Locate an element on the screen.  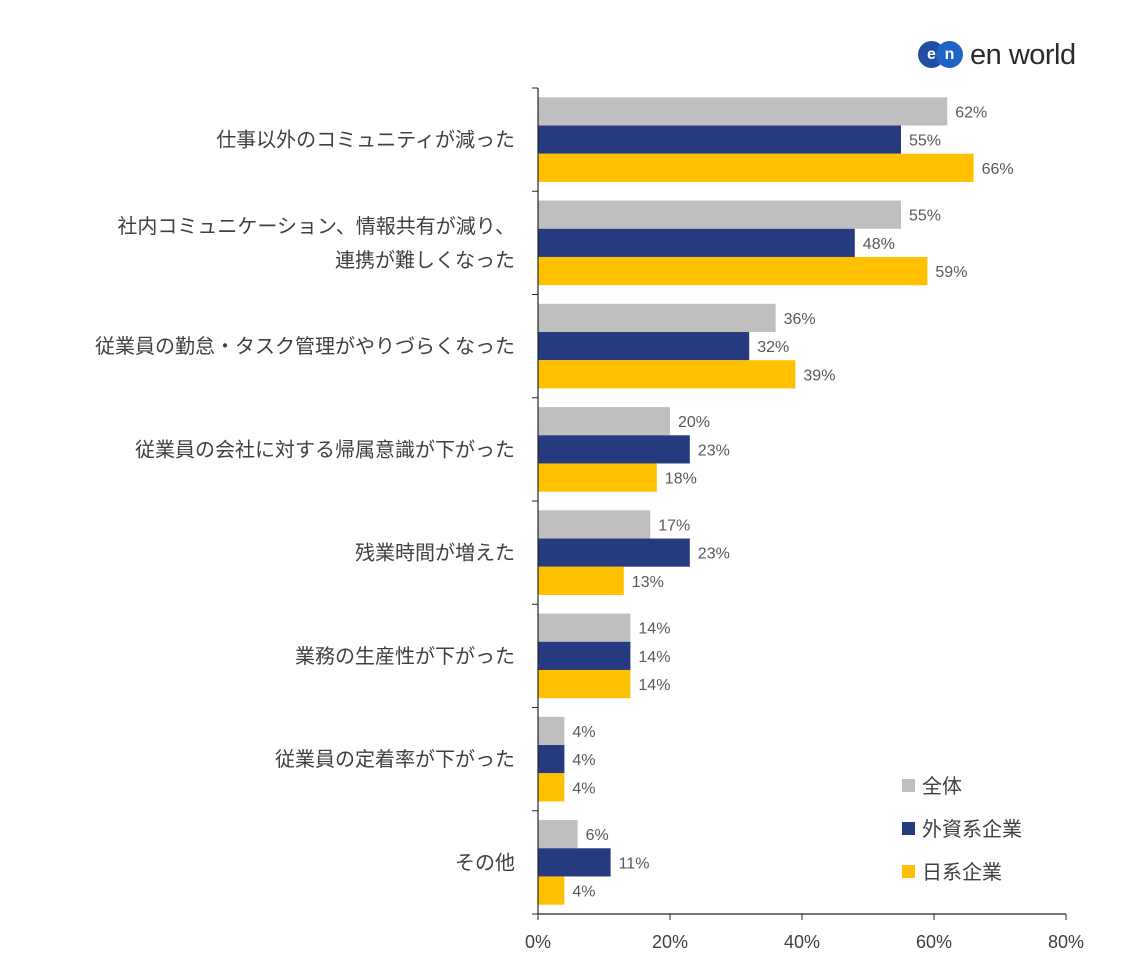
enworld-logo: e n en world is located at coordinates (997, 55).